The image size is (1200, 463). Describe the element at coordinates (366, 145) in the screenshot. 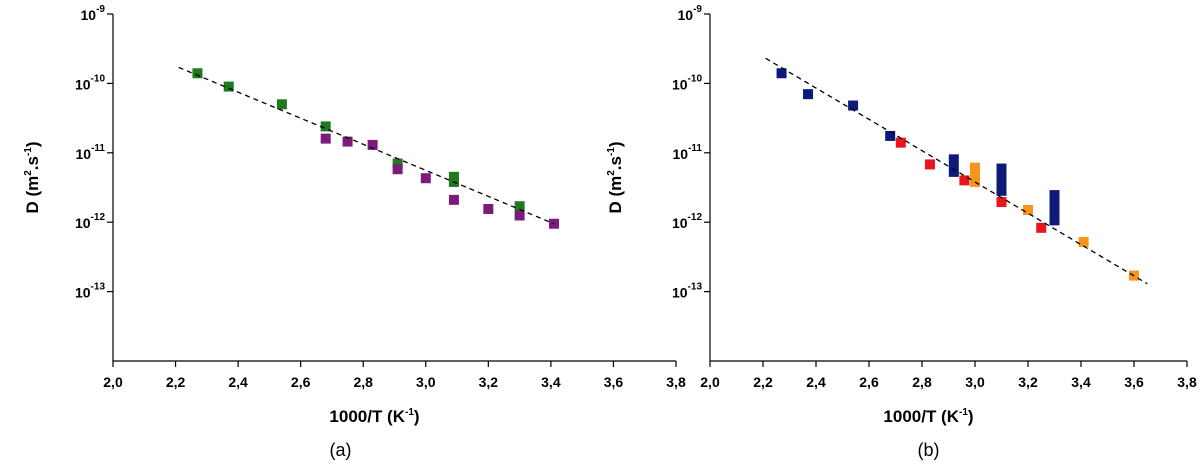

I see `fit-line` at that location.